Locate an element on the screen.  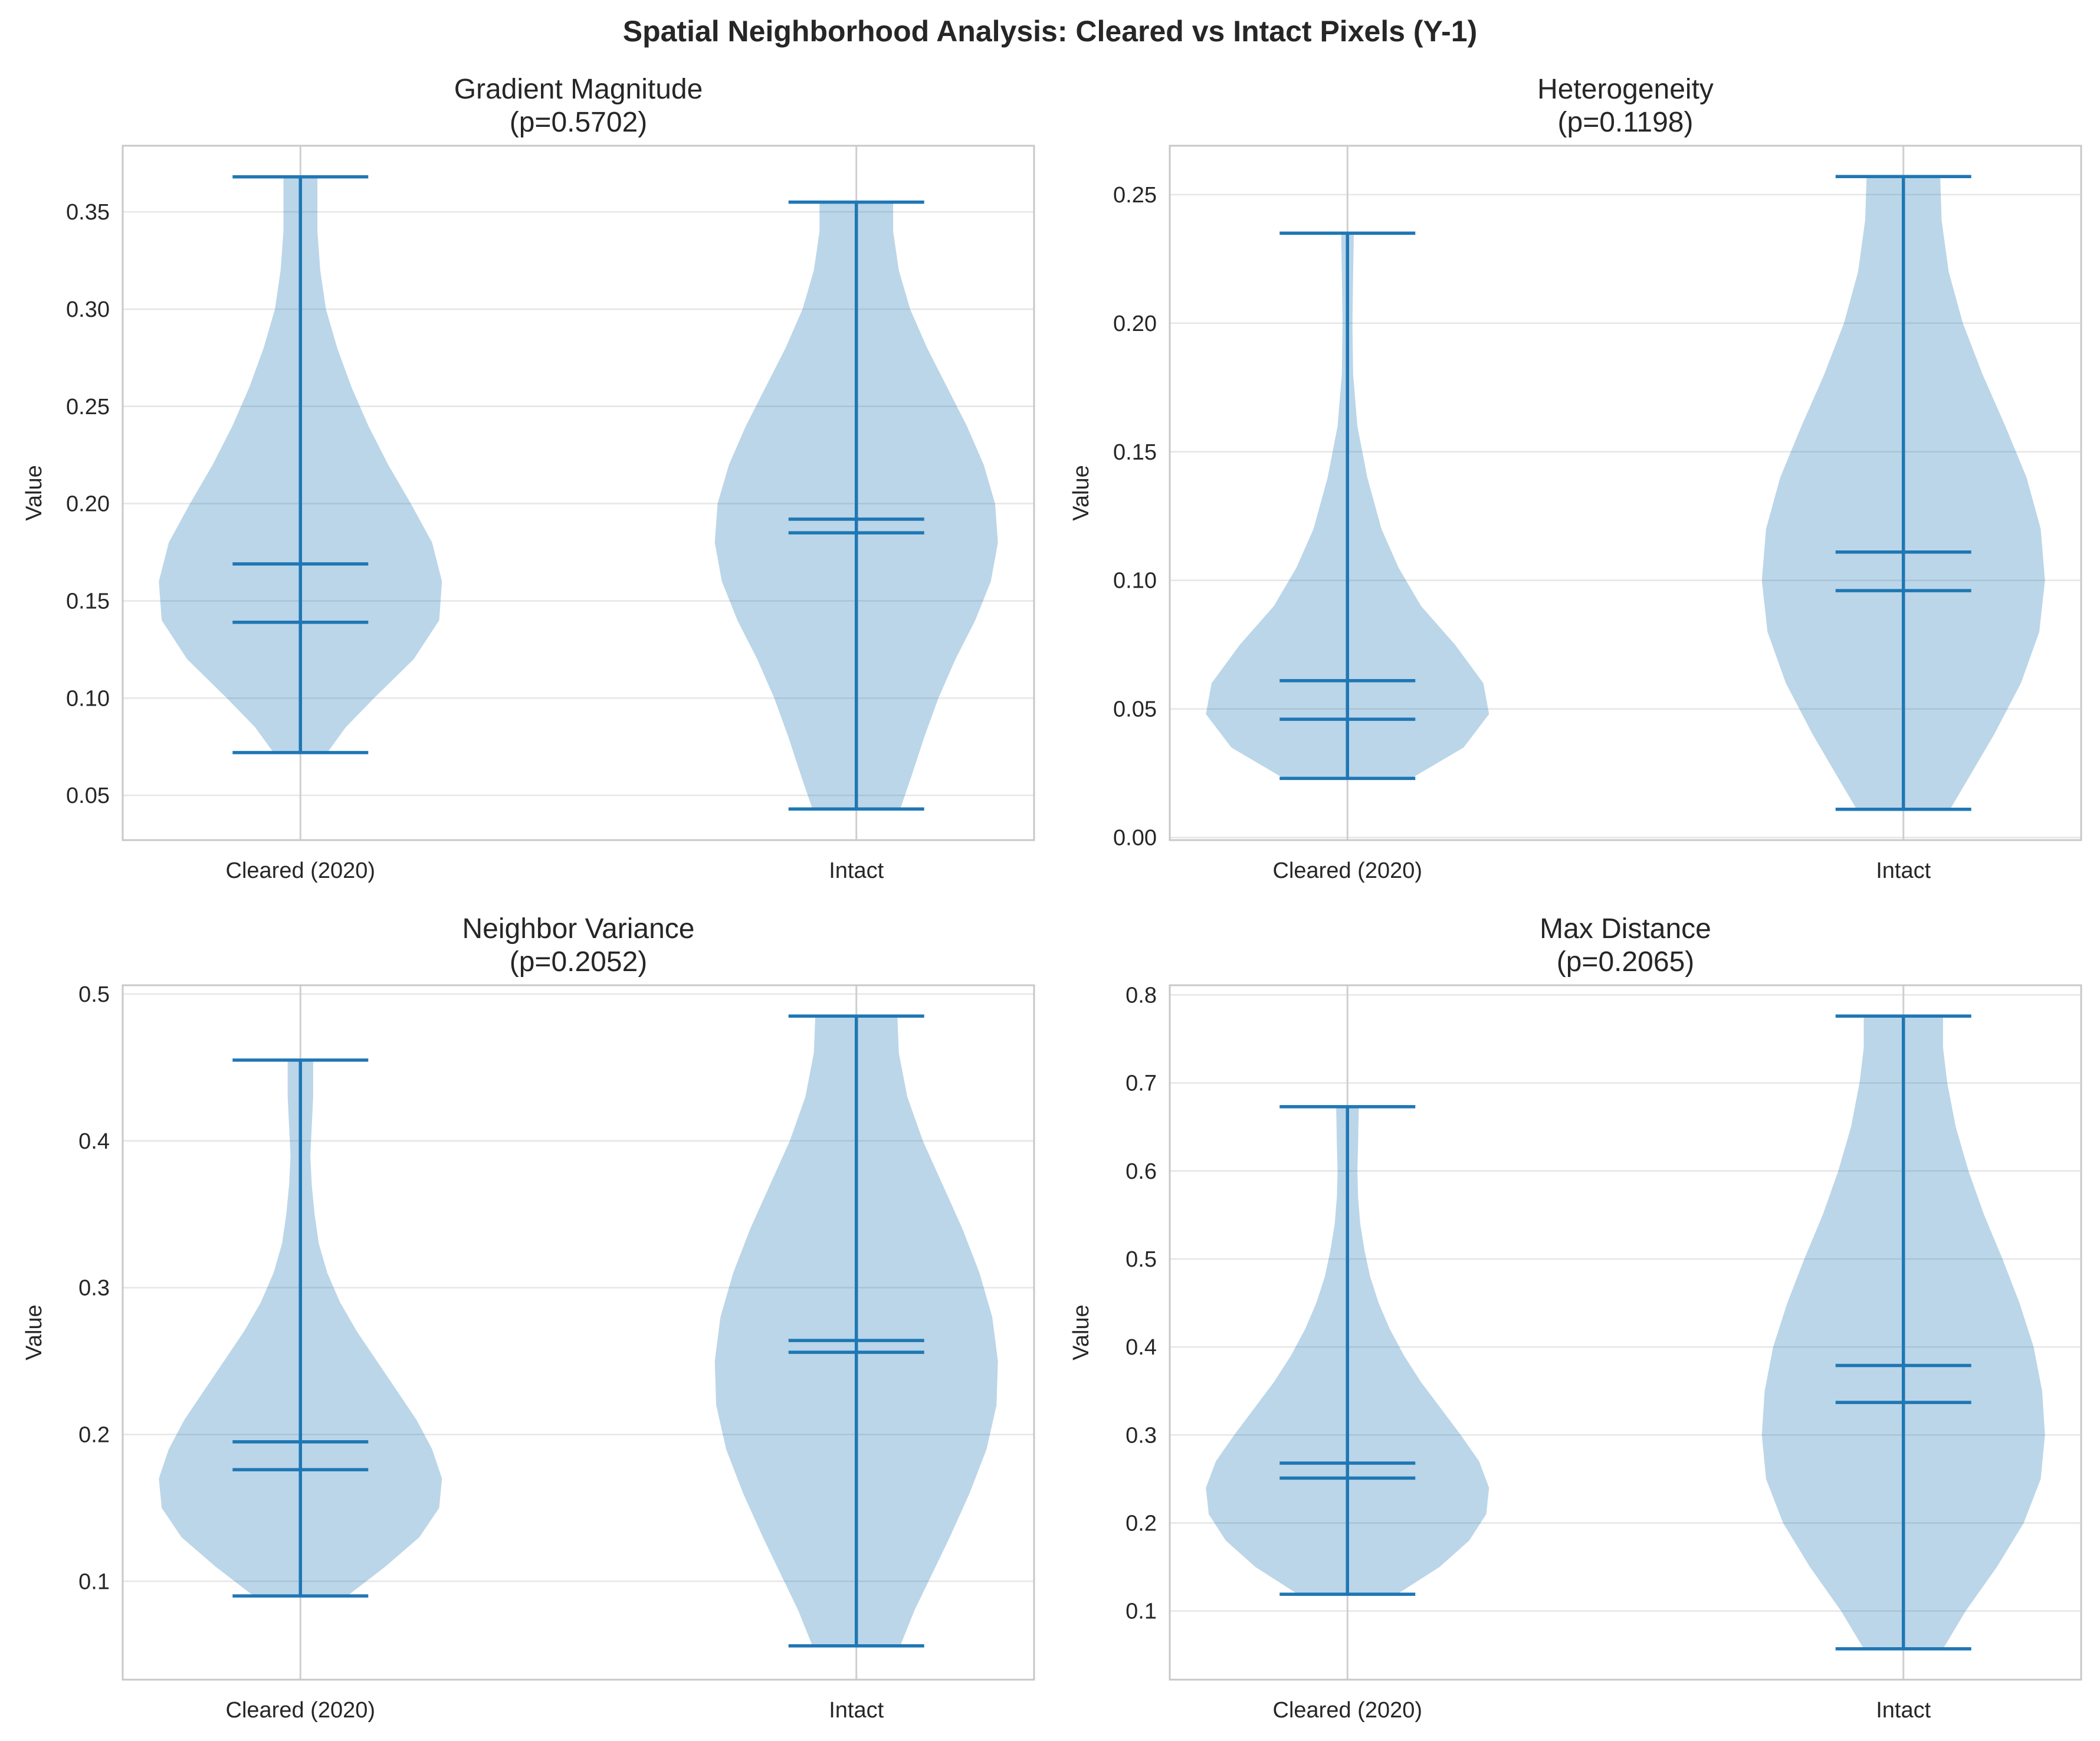
y-tick-label: 0.00 is located at coordinates (1135, 838).